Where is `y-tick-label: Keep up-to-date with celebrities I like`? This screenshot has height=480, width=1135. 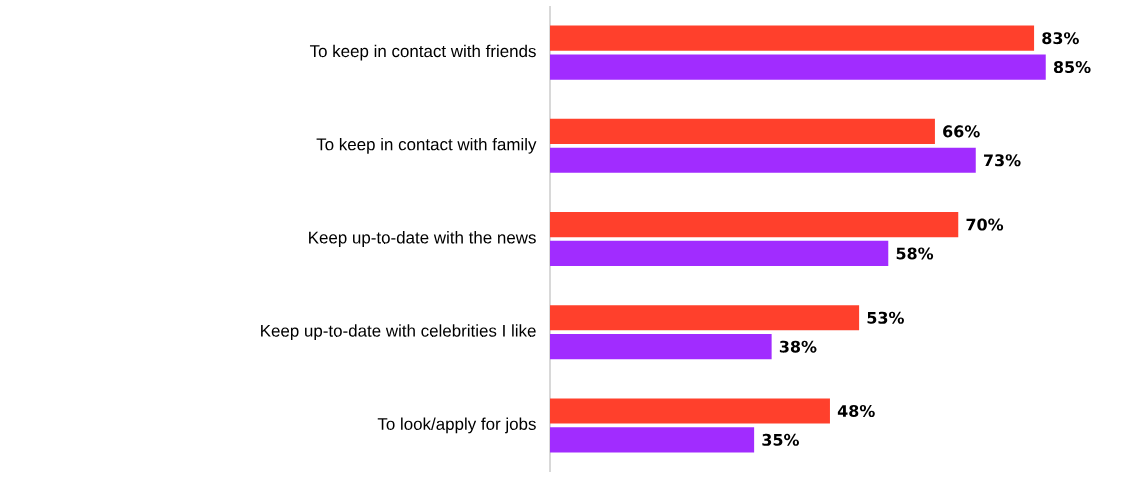 y-tick-label: Keep up-to-date with celebrities I like is located at coordinates (398, 332).